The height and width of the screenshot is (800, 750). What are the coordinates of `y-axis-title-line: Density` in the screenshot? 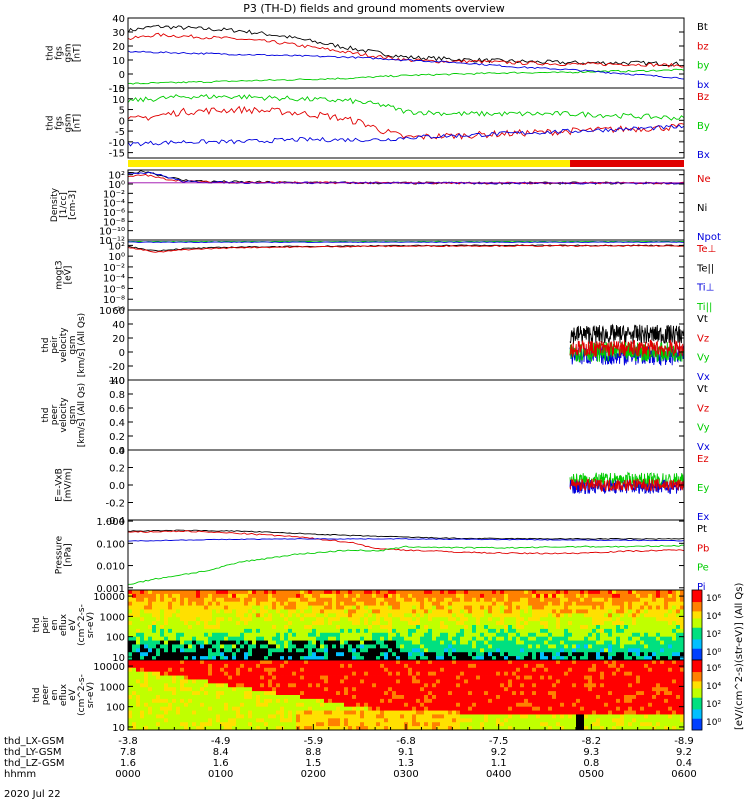 It's located at (55, 204).